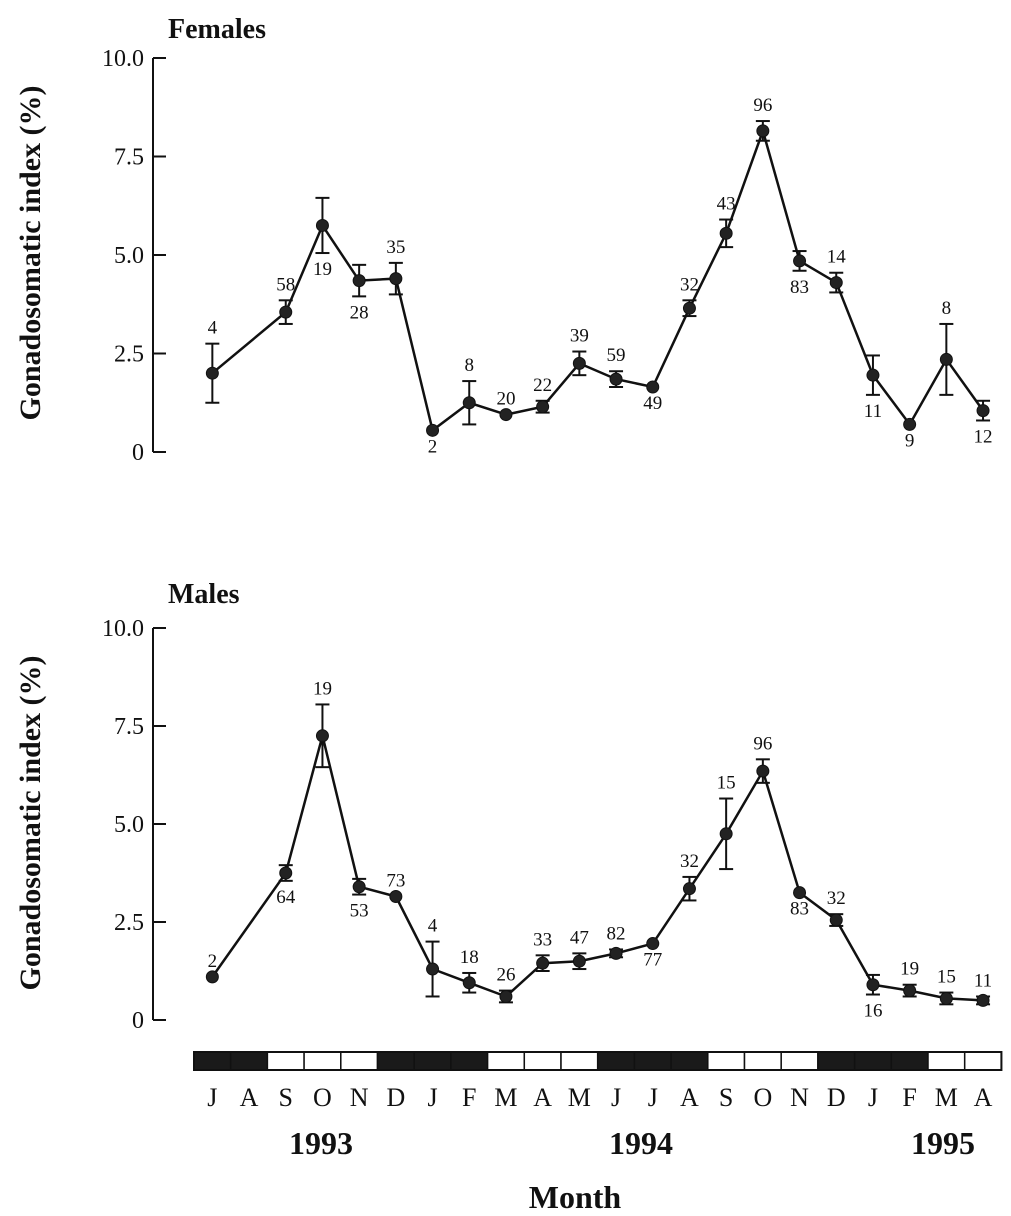 The image size is (1011, 1216). Describe the element at coordinates (799, 287) in the screenshot. I see `sample-size-label: 83` at that location.